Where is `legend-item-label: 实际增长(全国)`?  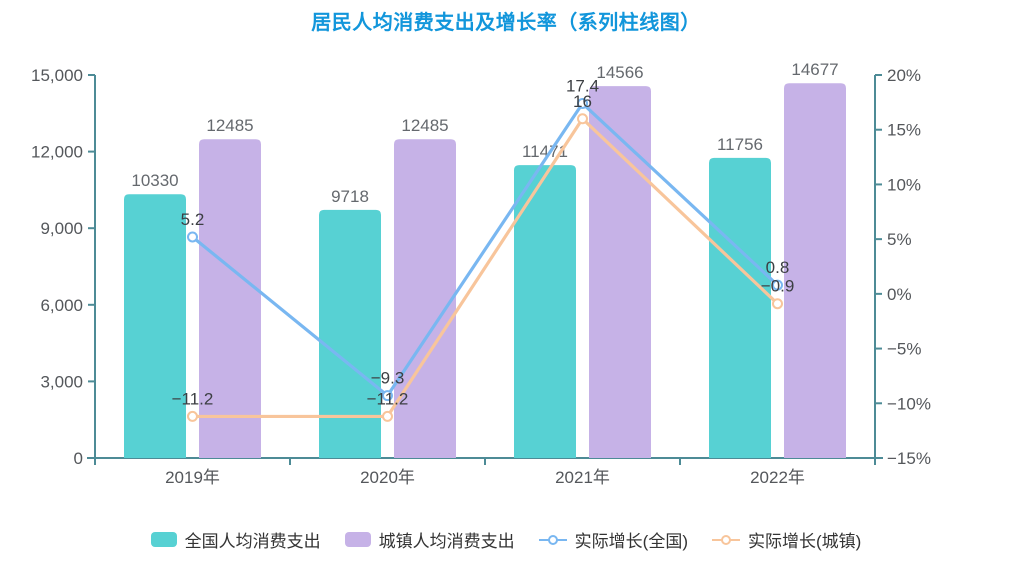 legend-item-label: 实际增长(全国) is located at coordinates (631, 541).